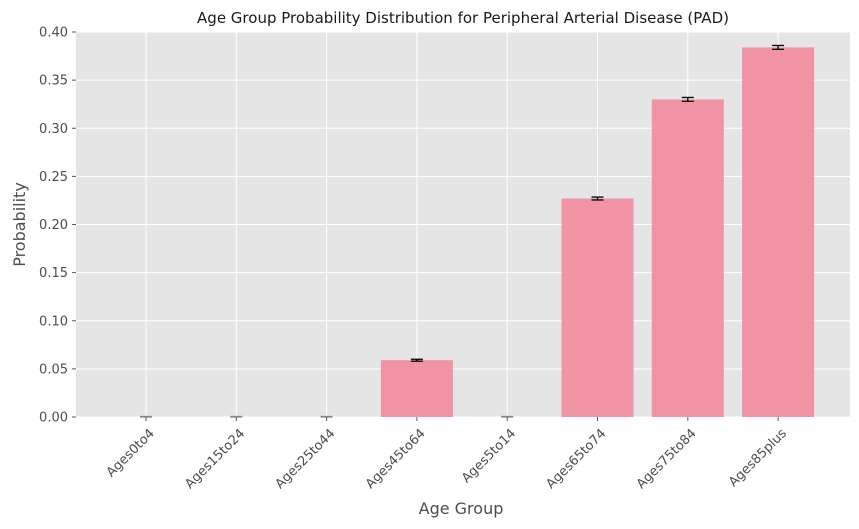 The width and height of the screenshot is (859, 529). What do you see at coordinates (131, 453) in the screenshot?
I see `x-tick-label: Ages0to4` at bounding box center [131, 453].